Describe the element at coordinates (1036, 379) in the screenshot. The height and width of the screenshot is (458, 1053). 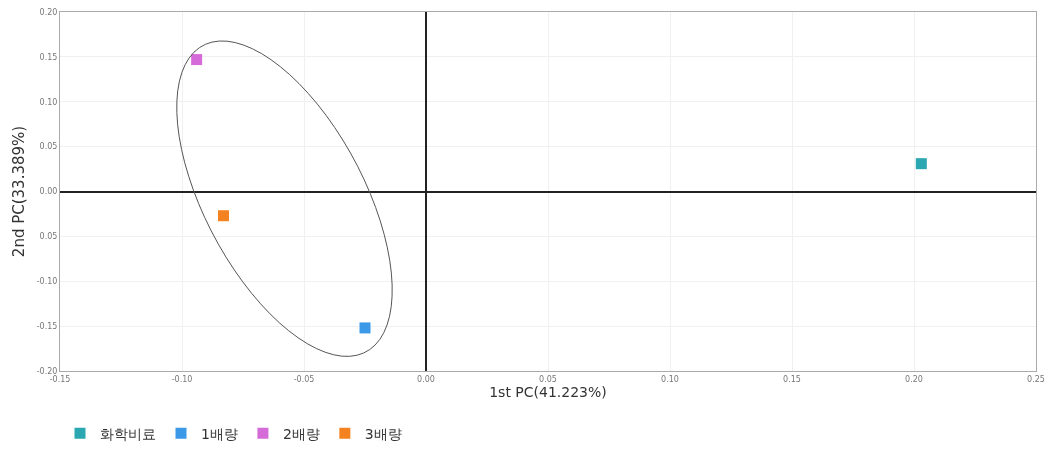
I see `x-tick-label: 0.25` at that location.